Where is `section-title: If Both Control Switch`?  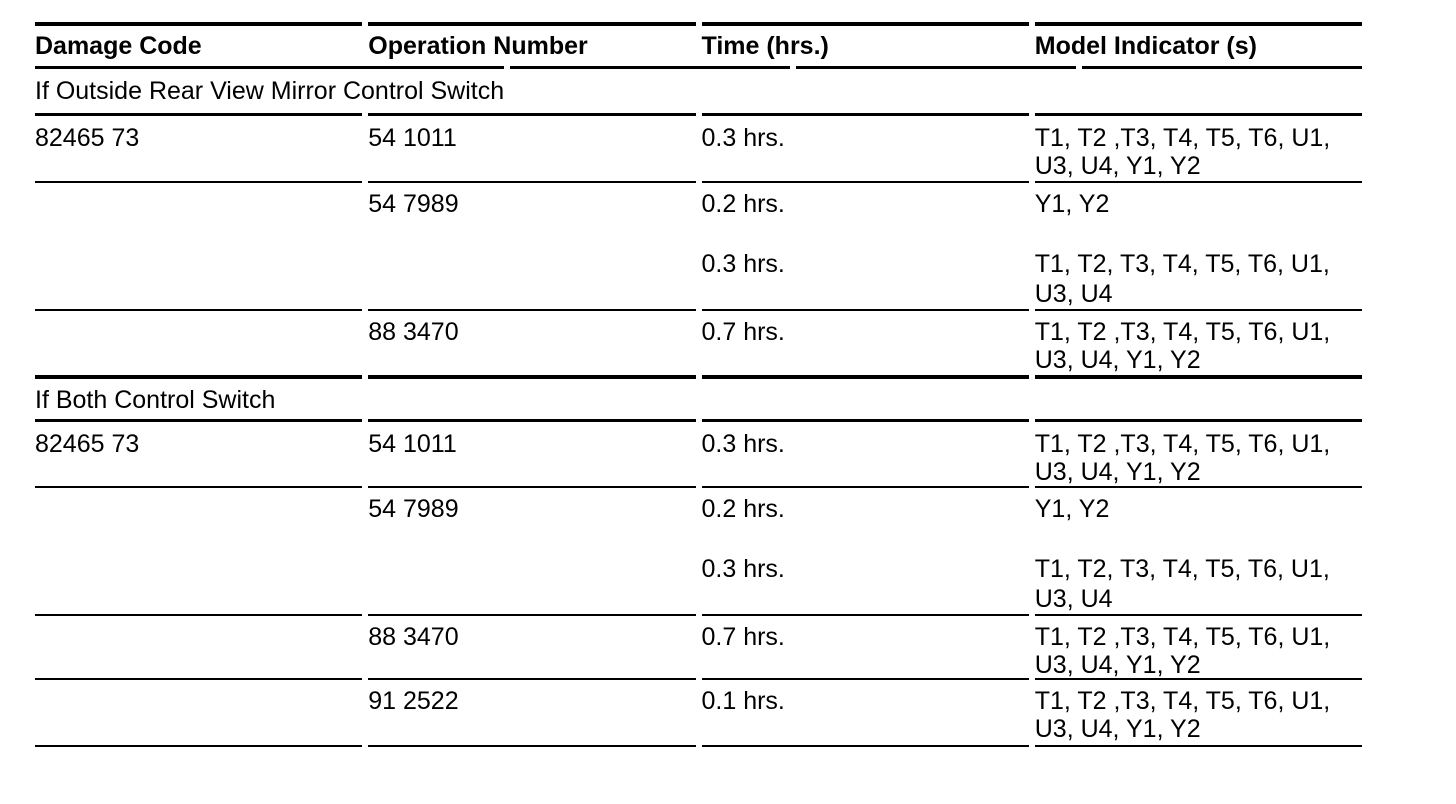 section-title: If Both Control Switch is located at coordinates (199, 397).